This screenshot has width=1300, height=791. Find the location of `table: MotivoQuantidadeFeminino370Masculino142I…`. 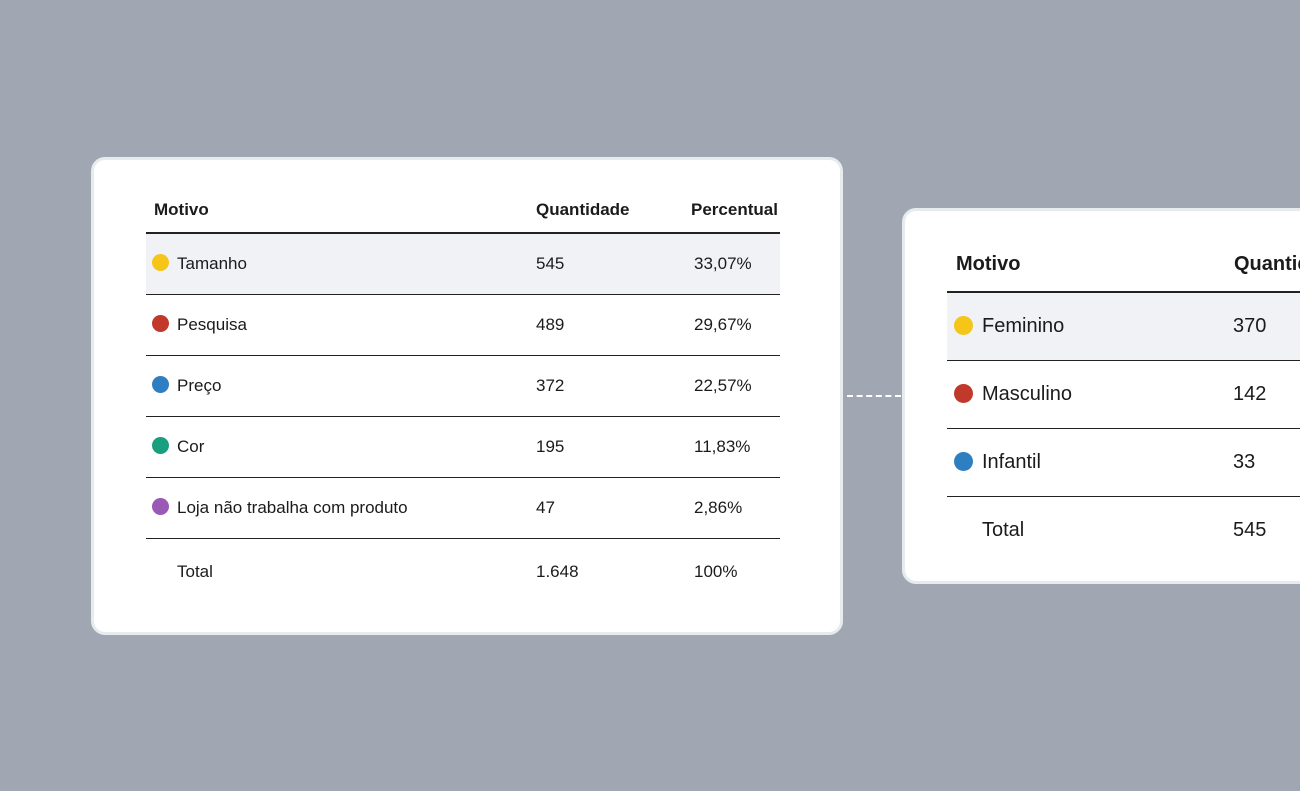

table: MotivoQuantidadeFeminino370Masculino142I… is located at coordinates (1123, 401).